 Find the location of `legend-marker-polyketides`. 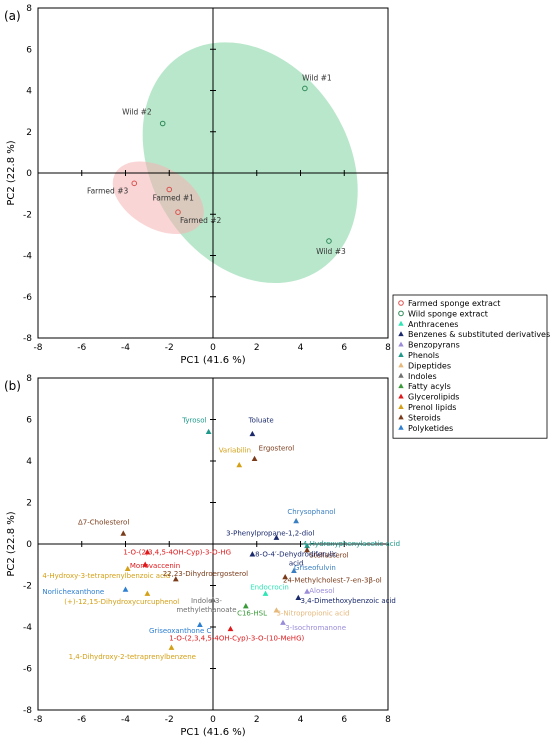

legend-marker-polyketides is located at coordinates (401, 427).